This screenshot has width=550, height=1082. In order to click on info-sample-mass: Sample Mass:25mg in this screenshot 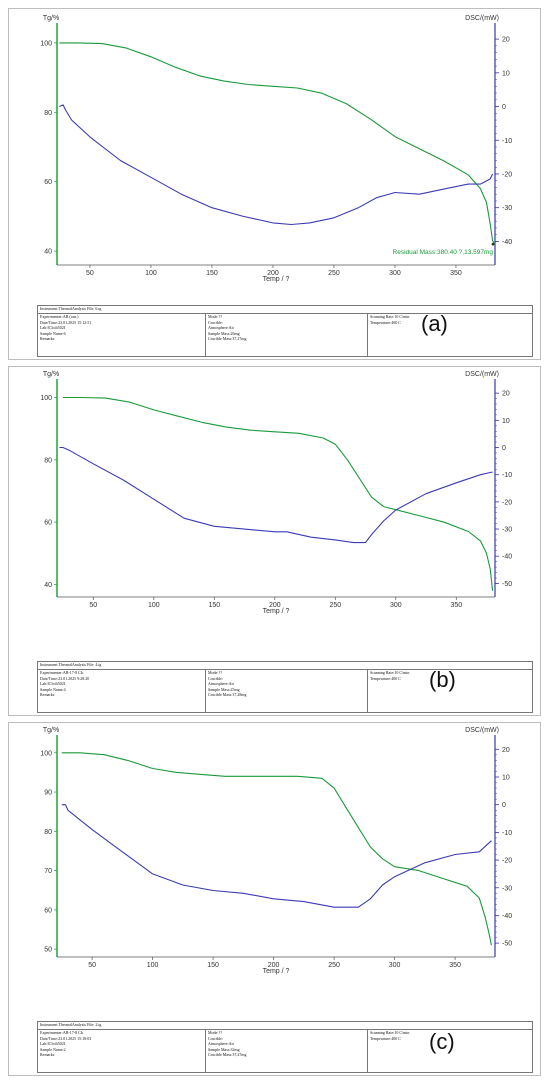, I will do `click(224, 689)`.